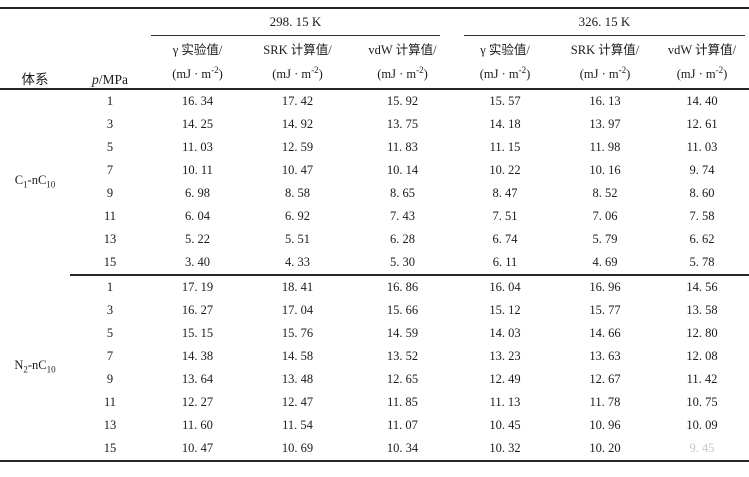 The image size is (749, 477). What do you see at coordinates (197, 356) in the screenshot?
I see `value-cell: 14. 38` at bounding box center [197, 356].